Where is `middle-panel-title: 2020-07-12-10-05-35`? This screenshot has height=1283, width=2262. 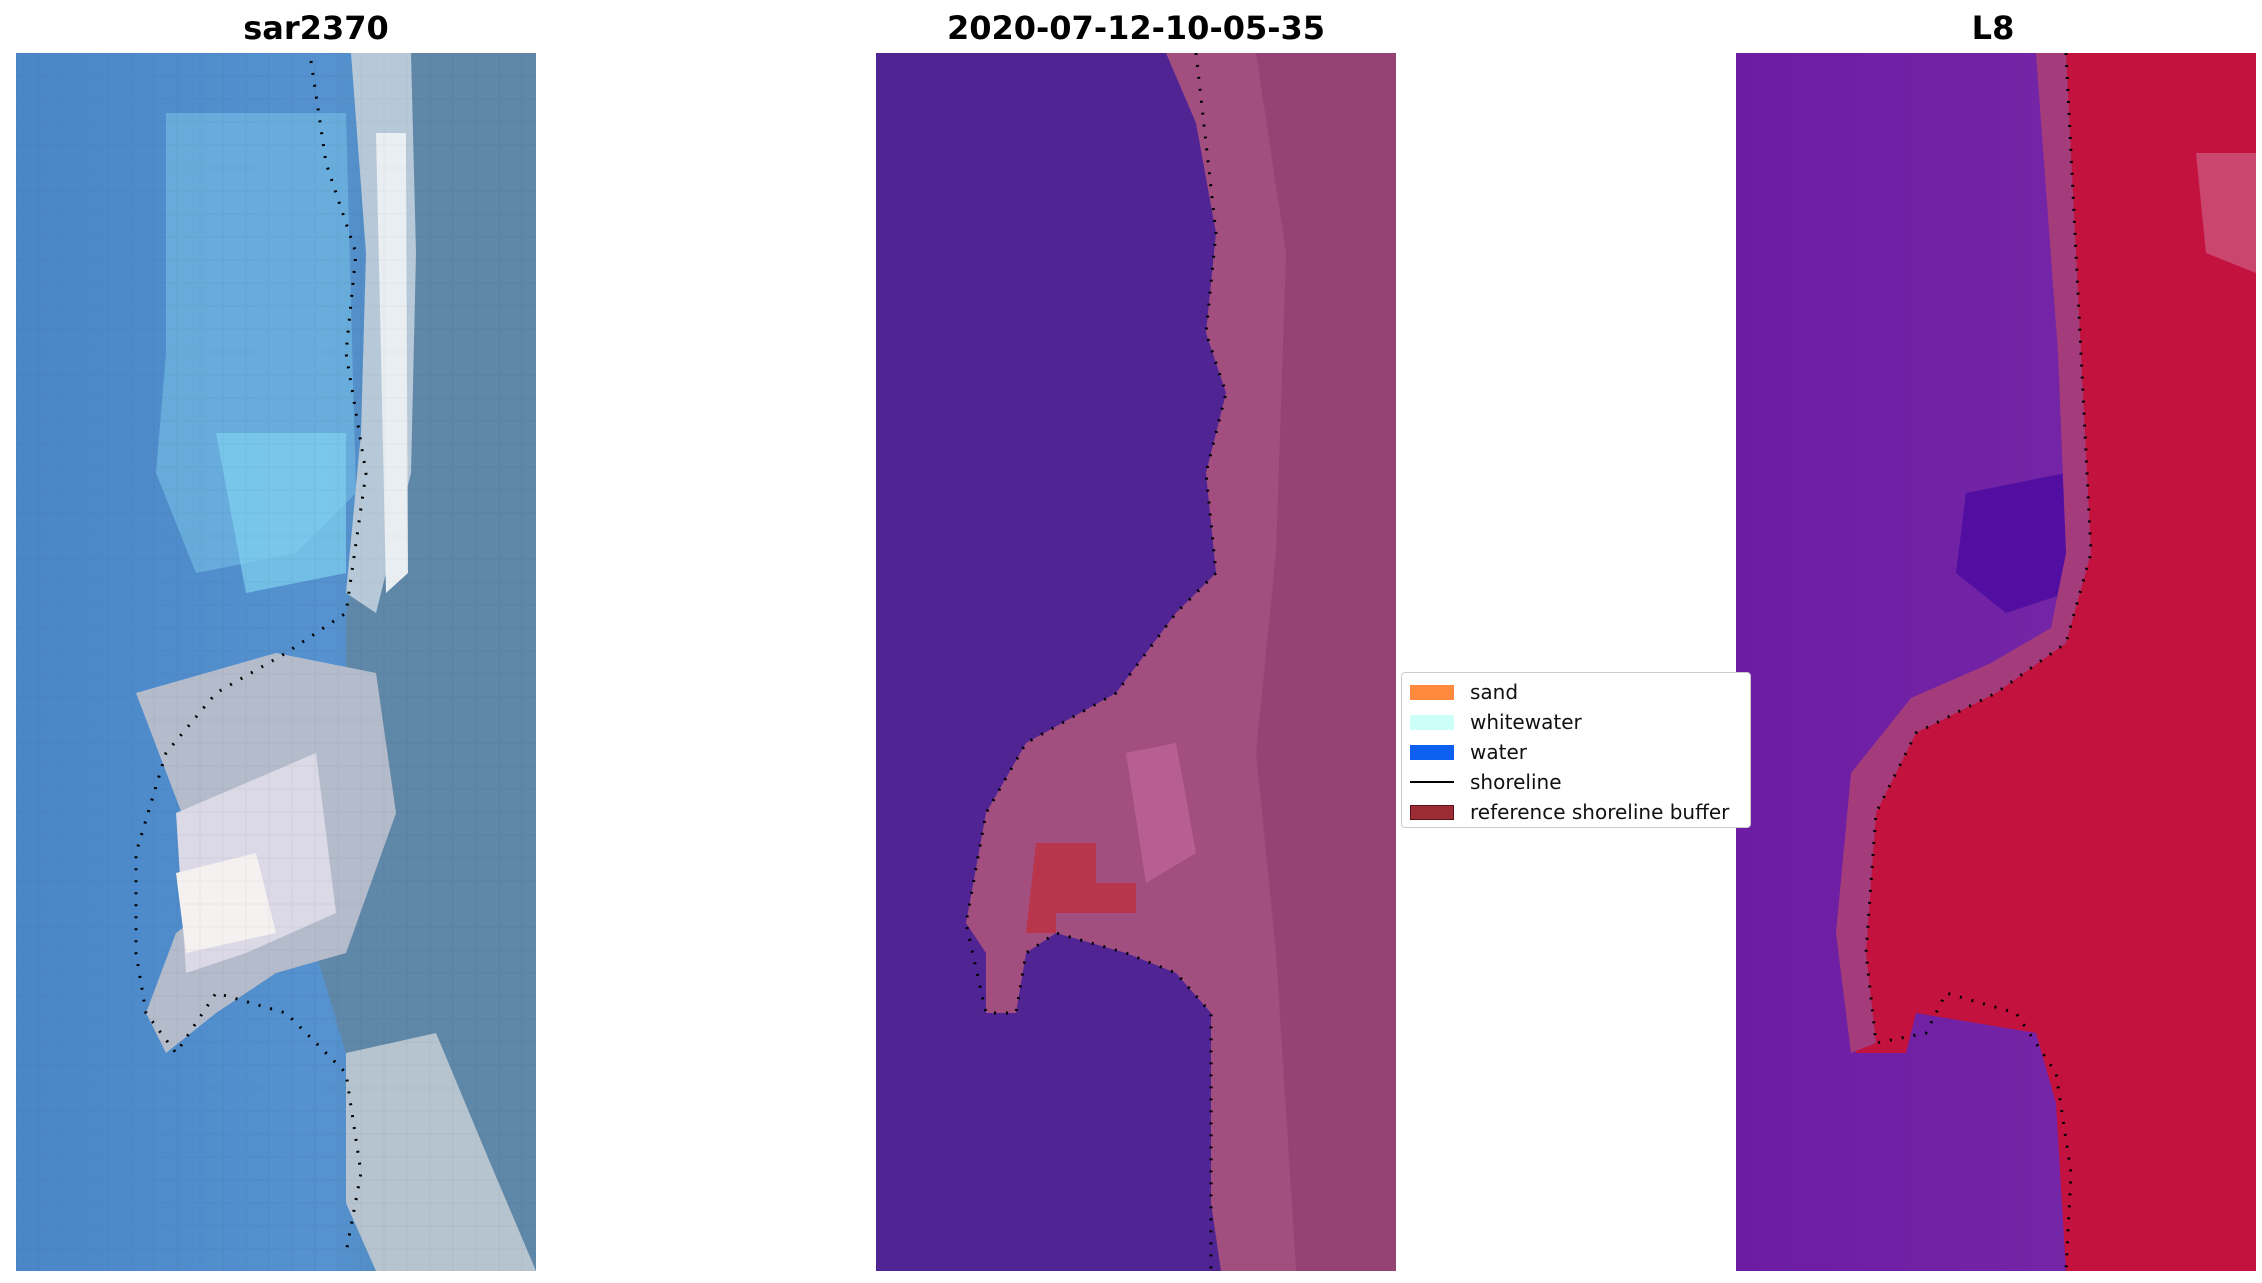
middle-panel-title: 2020-07-12-10-05-35 is located at coordinates (1136, 28).